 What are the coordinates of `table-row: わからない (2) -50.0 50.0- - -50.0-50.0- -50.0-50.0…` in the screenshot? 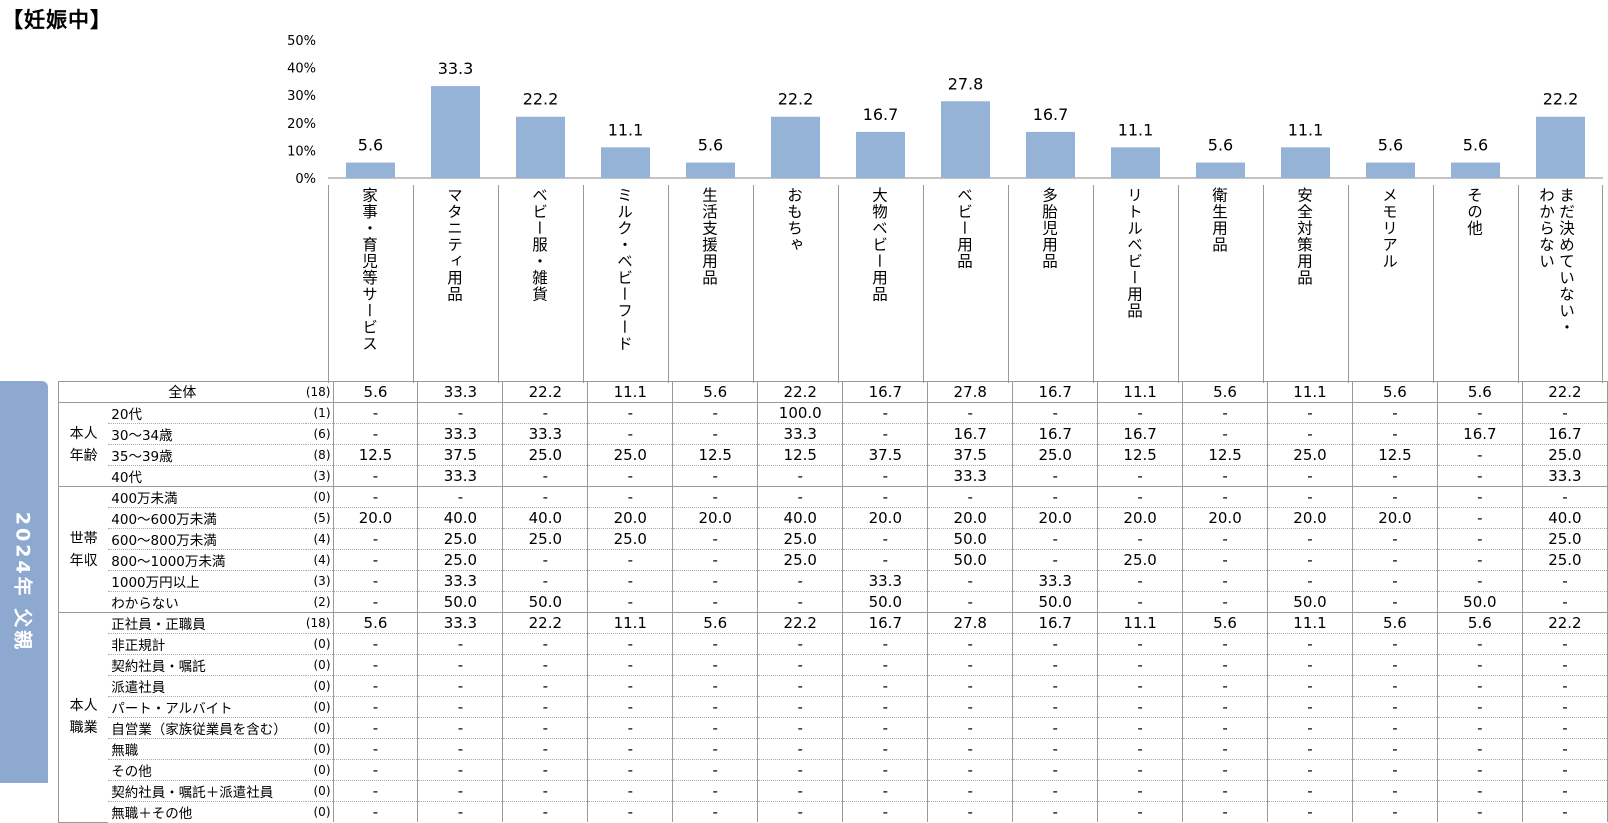 It's located at (833, 602).